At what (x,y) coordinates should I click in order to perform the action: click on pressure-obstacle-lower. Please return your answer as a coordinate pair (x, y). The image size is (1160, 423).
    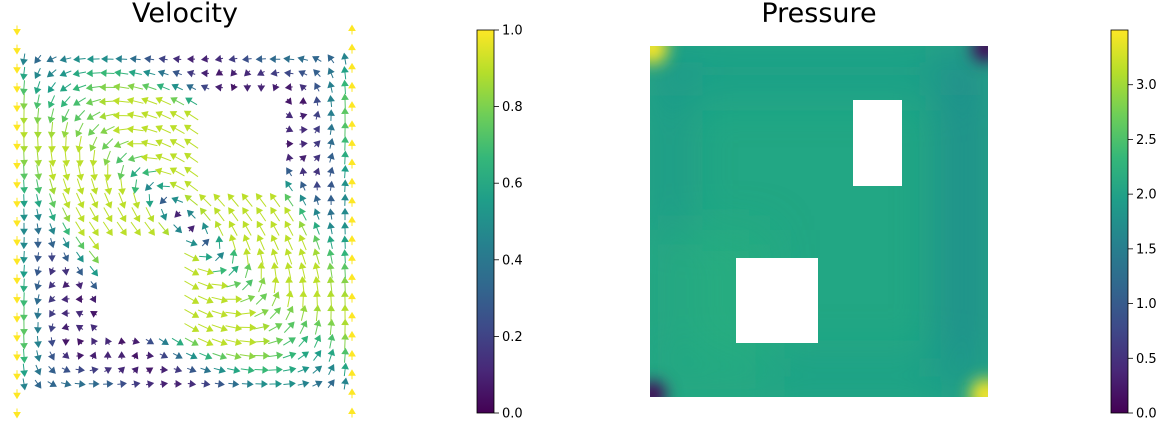
    Looking at the image, I should click on (777, 300).